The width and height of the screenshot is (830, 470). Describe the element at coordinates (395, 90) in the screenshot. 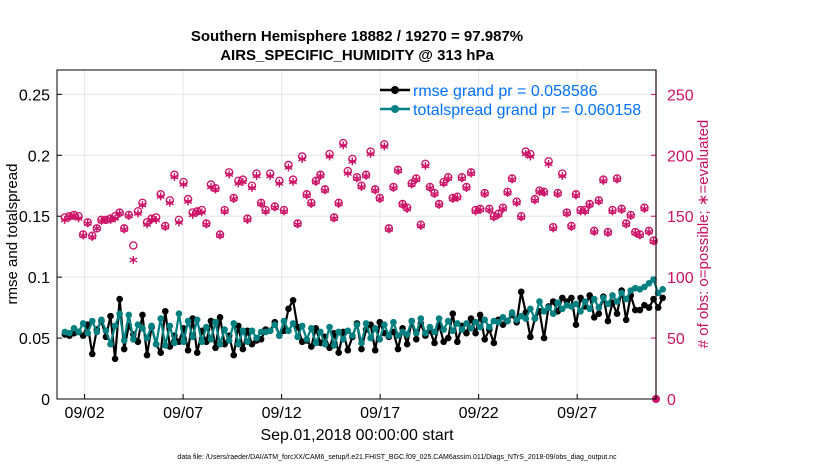

I see `legend-rmse-marker` at that location.